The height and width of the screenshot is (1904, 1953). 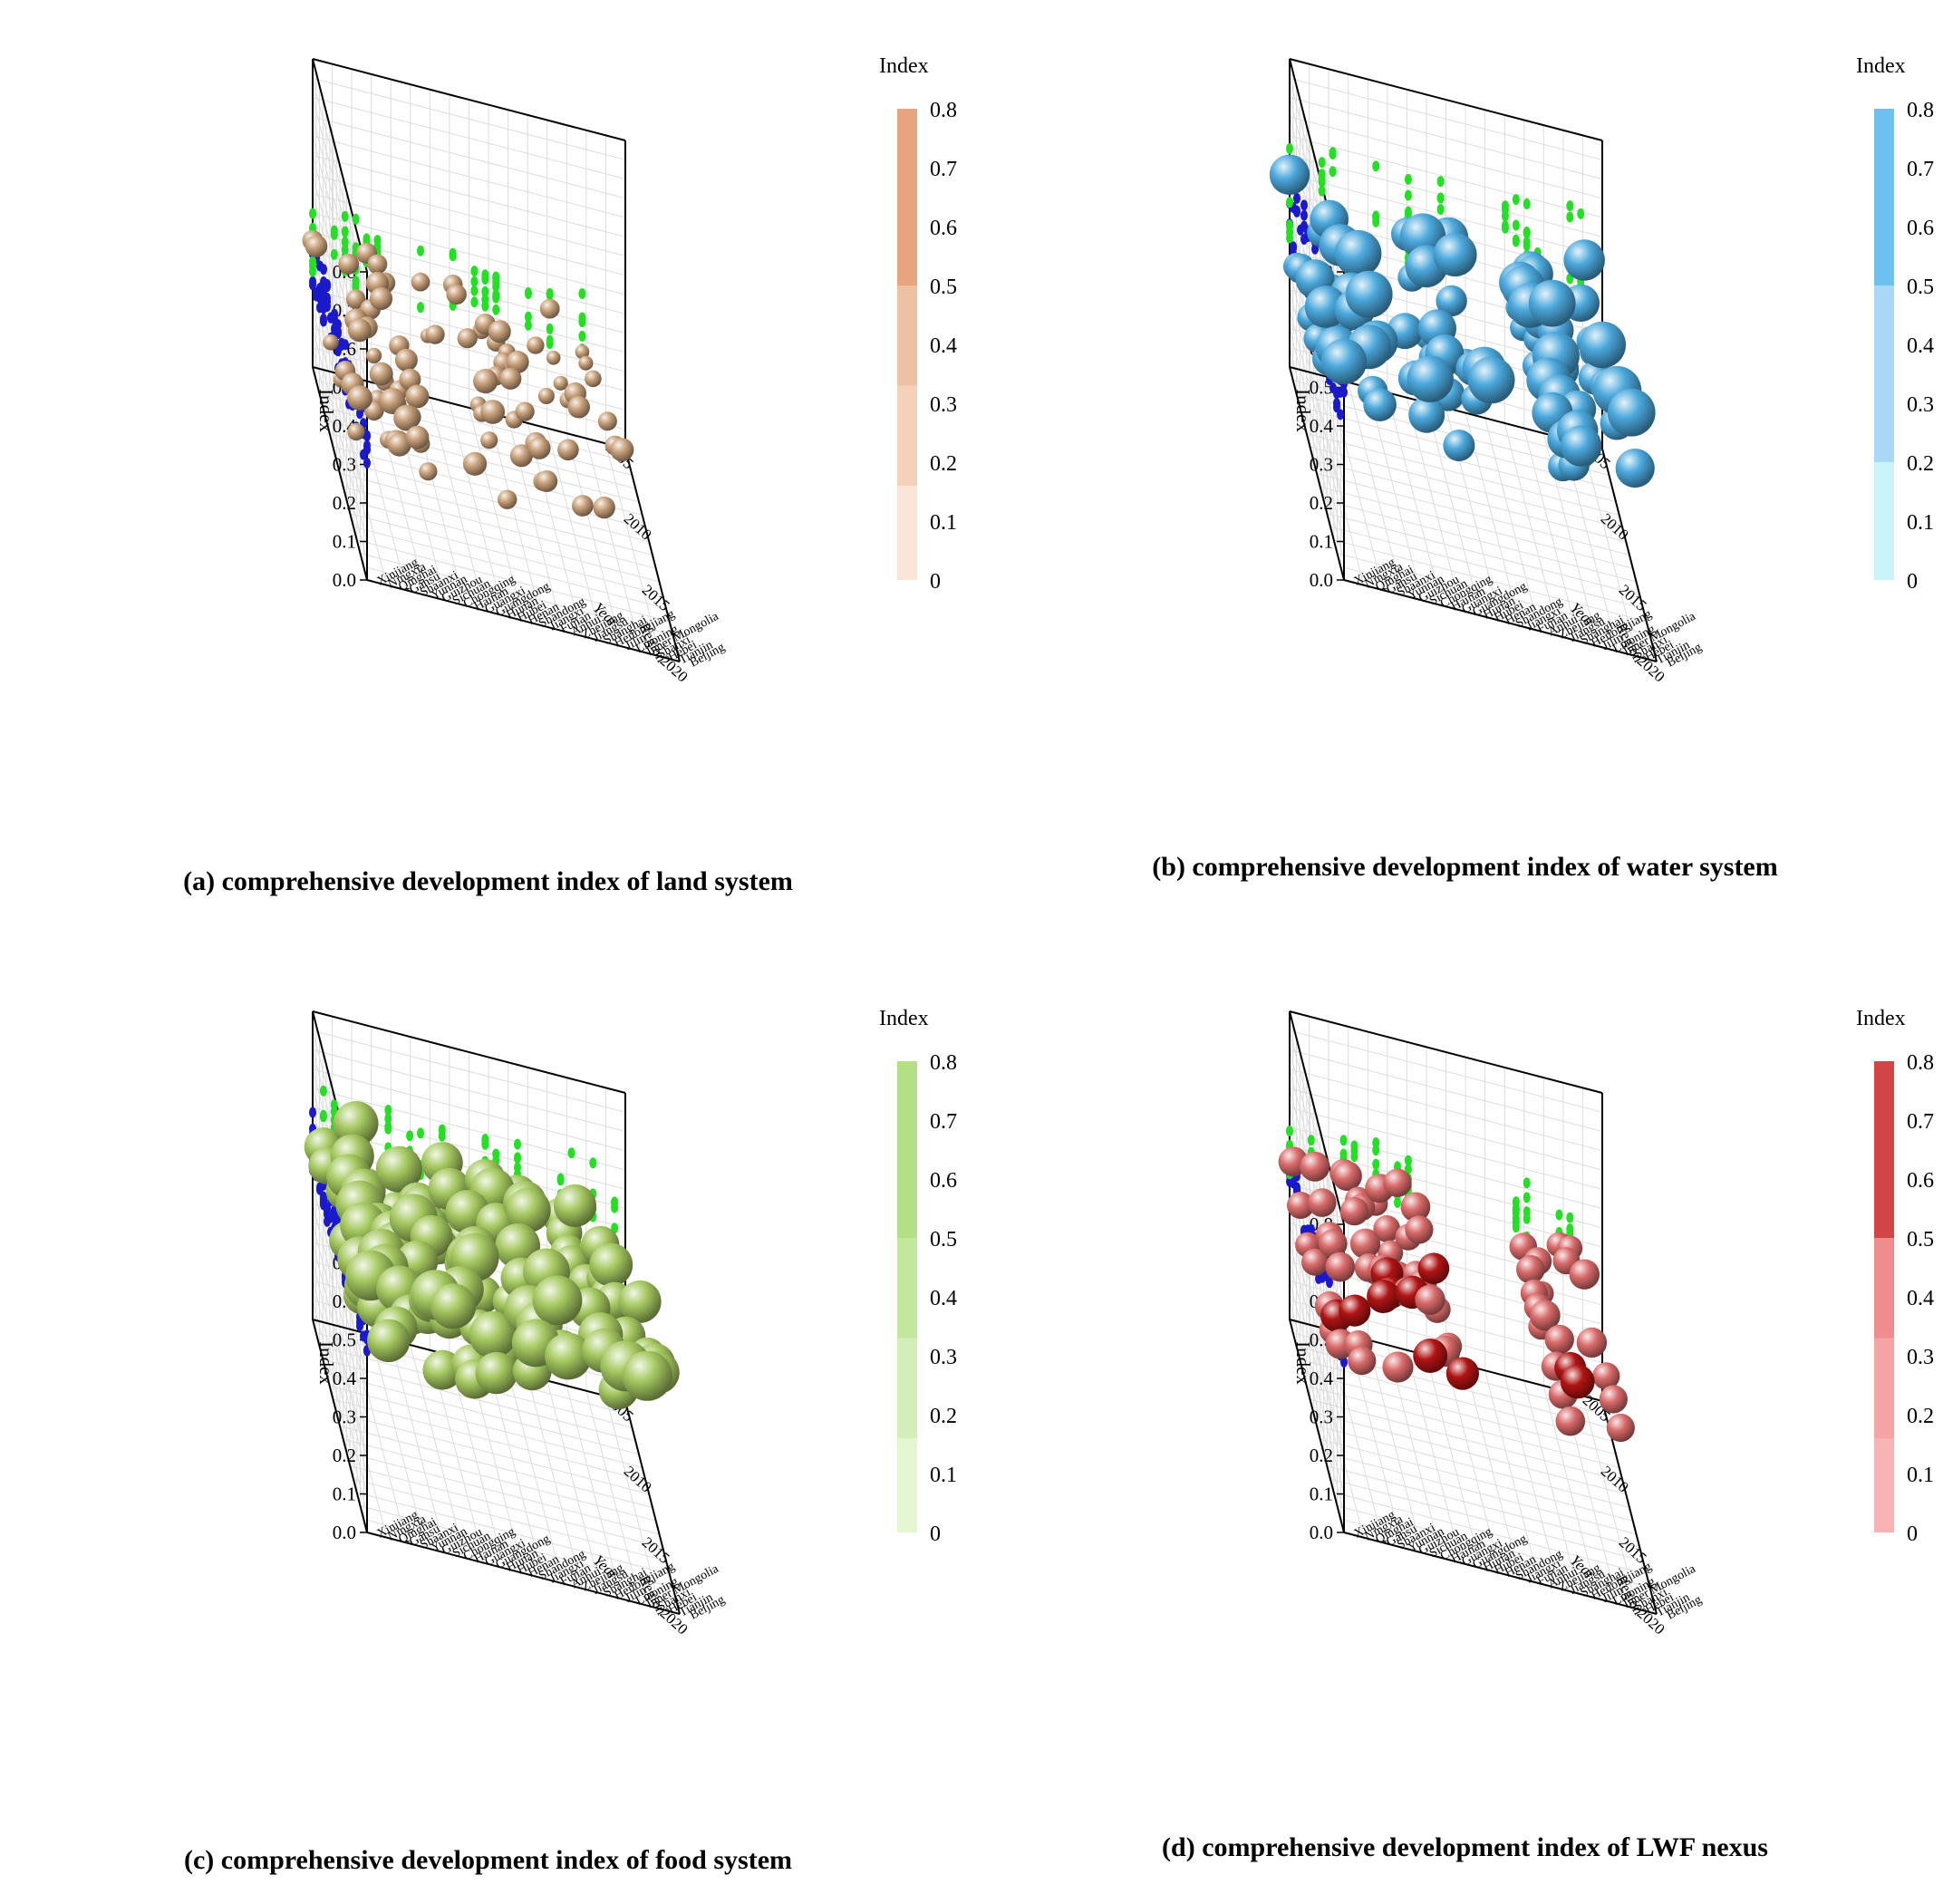 I want to click on legend-tick-label-b: 0.3, so click(x=1920, y=405).